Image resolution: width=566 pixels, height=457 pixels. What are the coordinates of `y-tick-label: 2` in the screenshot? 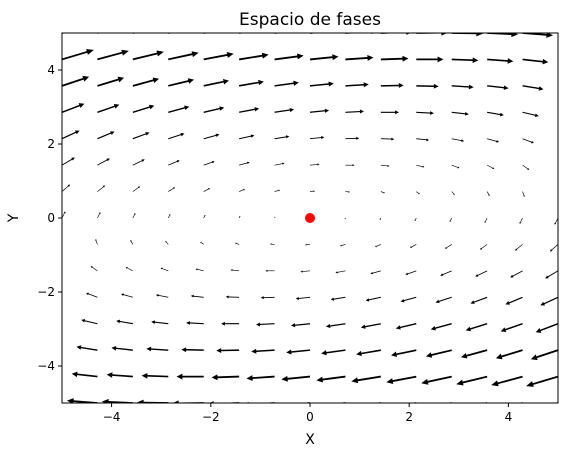 It's located at (51, 144).